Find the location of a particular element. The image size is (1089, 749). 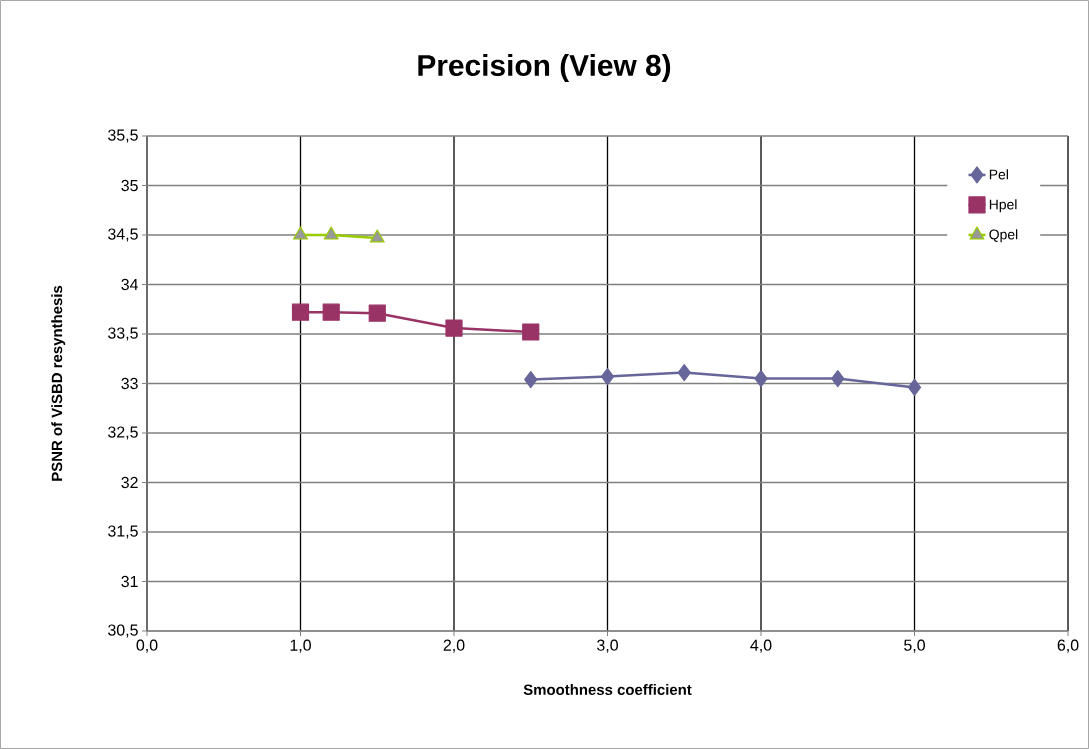

y-tick-label: 35,5 is located at coordinates (123, 136).